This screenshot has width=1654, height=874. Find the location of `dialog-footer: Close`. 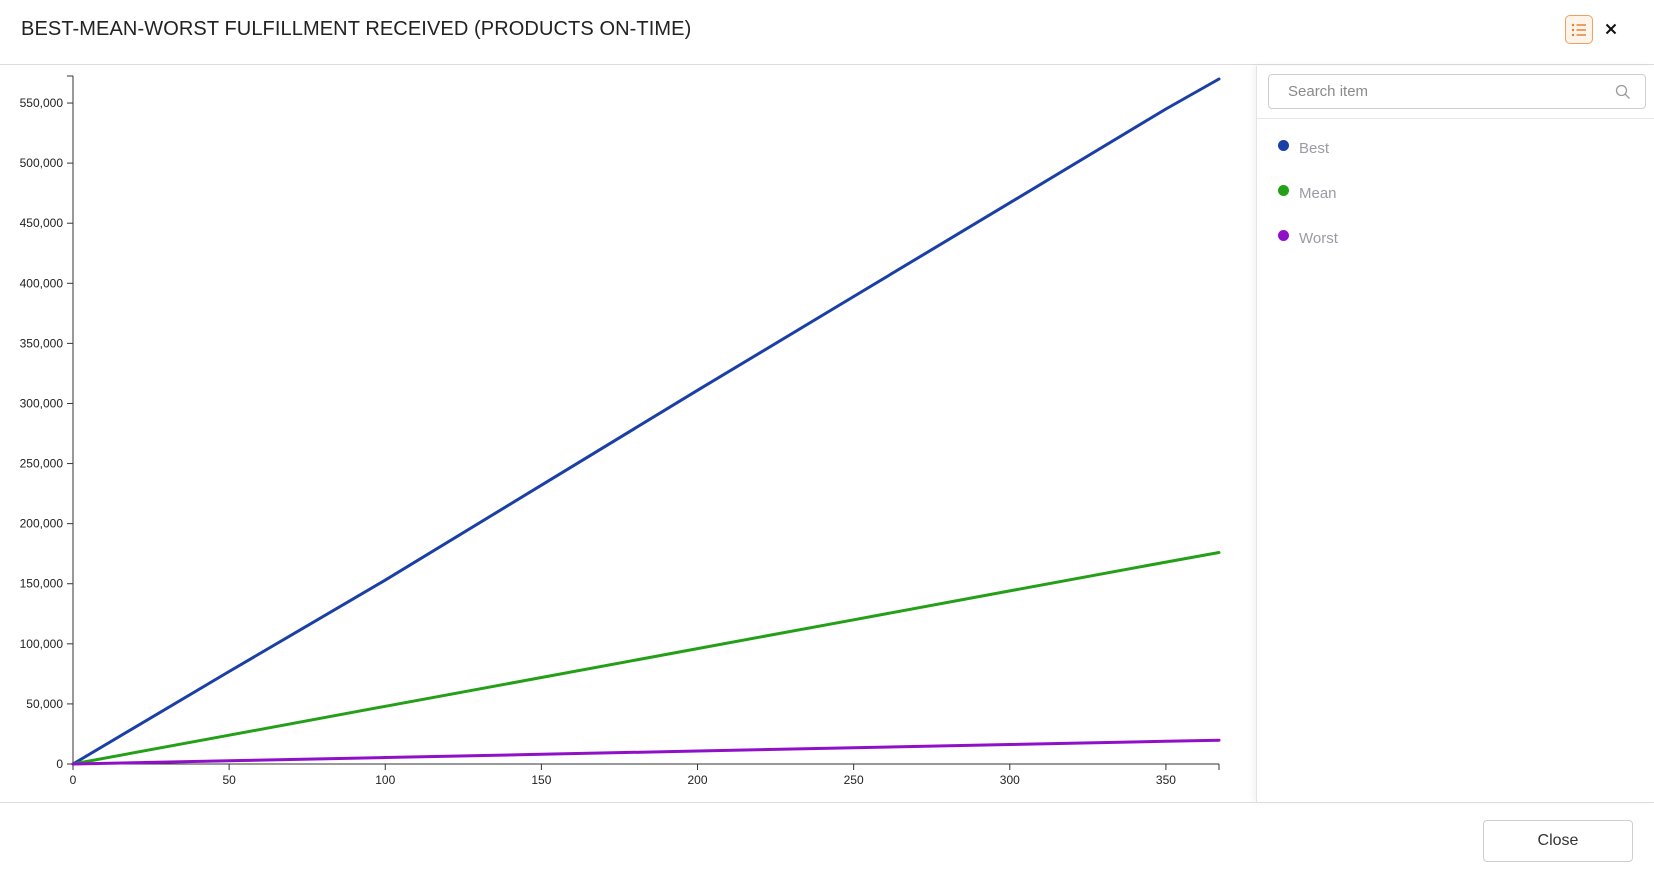

dialog-footer: Close is located at coordinates (827, 838).